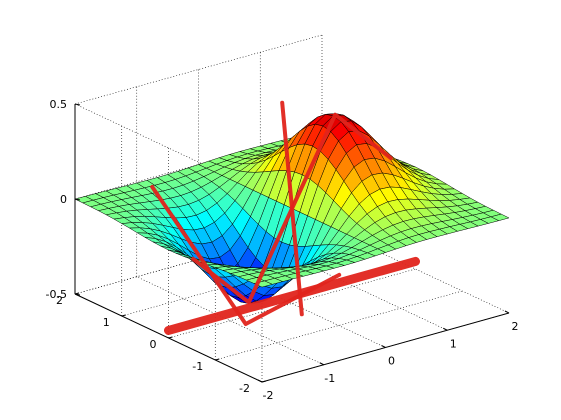 The image size is (561, 420). Describe the element at coordinates (453, 343) in the screenshot. I see `x-tick-label: 1` at that location.